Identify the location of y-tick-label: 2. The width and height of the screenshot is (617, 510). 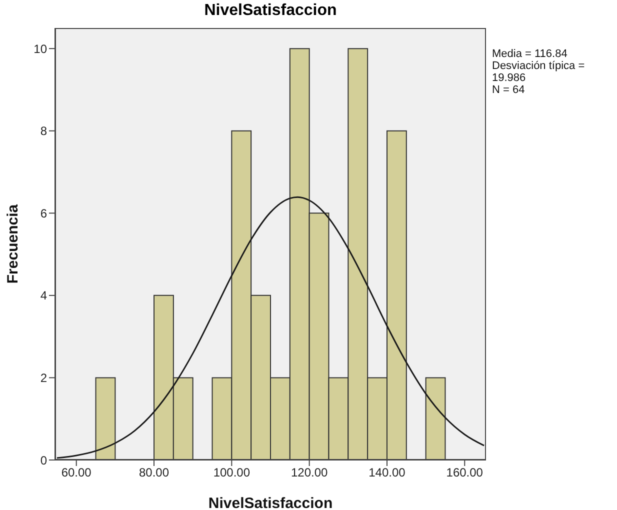
(44, 377).